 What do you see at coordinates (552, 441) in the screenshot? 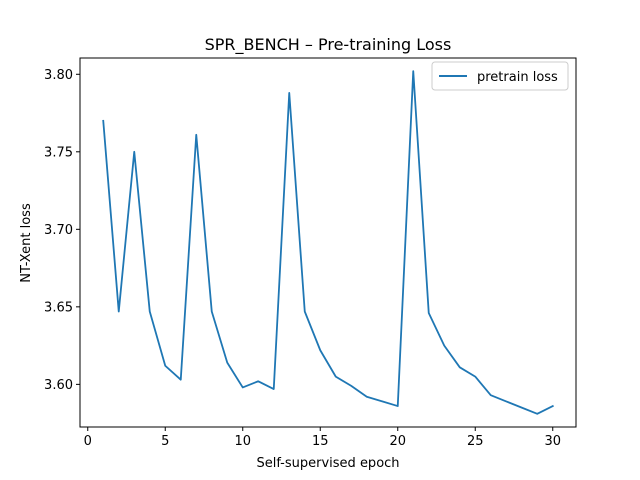
I see `x-tick-label: 30` at bounding box center [552, 441].